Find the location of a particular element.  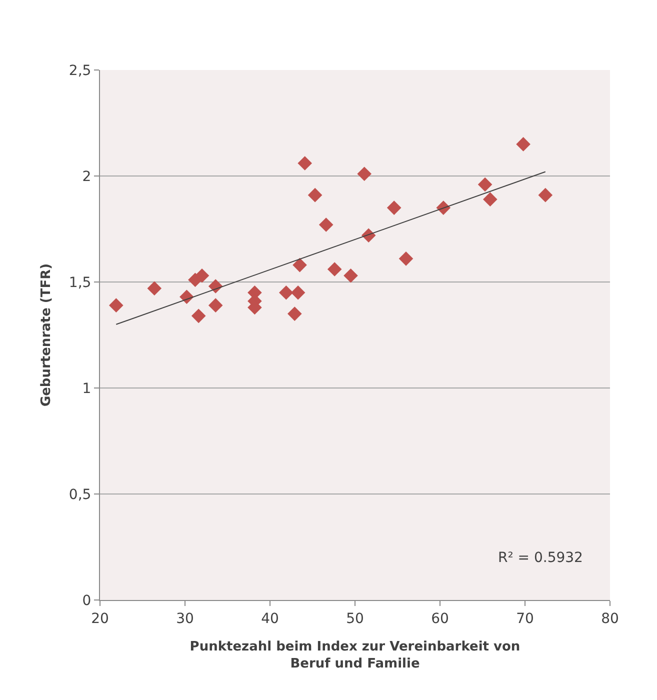

x-tick-label: 50 is located at coordinates (355, 618).